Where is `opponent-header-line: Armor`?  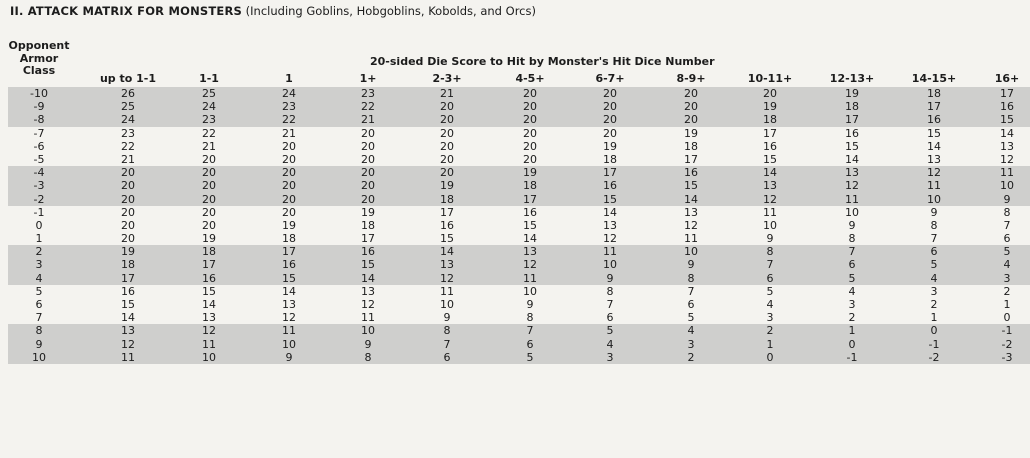 opponent-header-line: Armor is located at coordinates (39, 58).